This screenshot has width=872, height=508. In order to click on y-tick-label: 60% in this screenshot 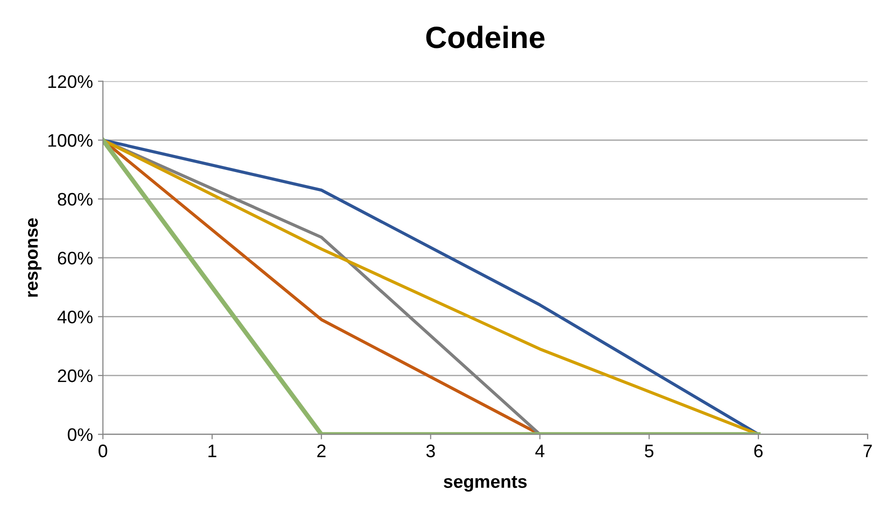, I will do `click(75, 258)`.